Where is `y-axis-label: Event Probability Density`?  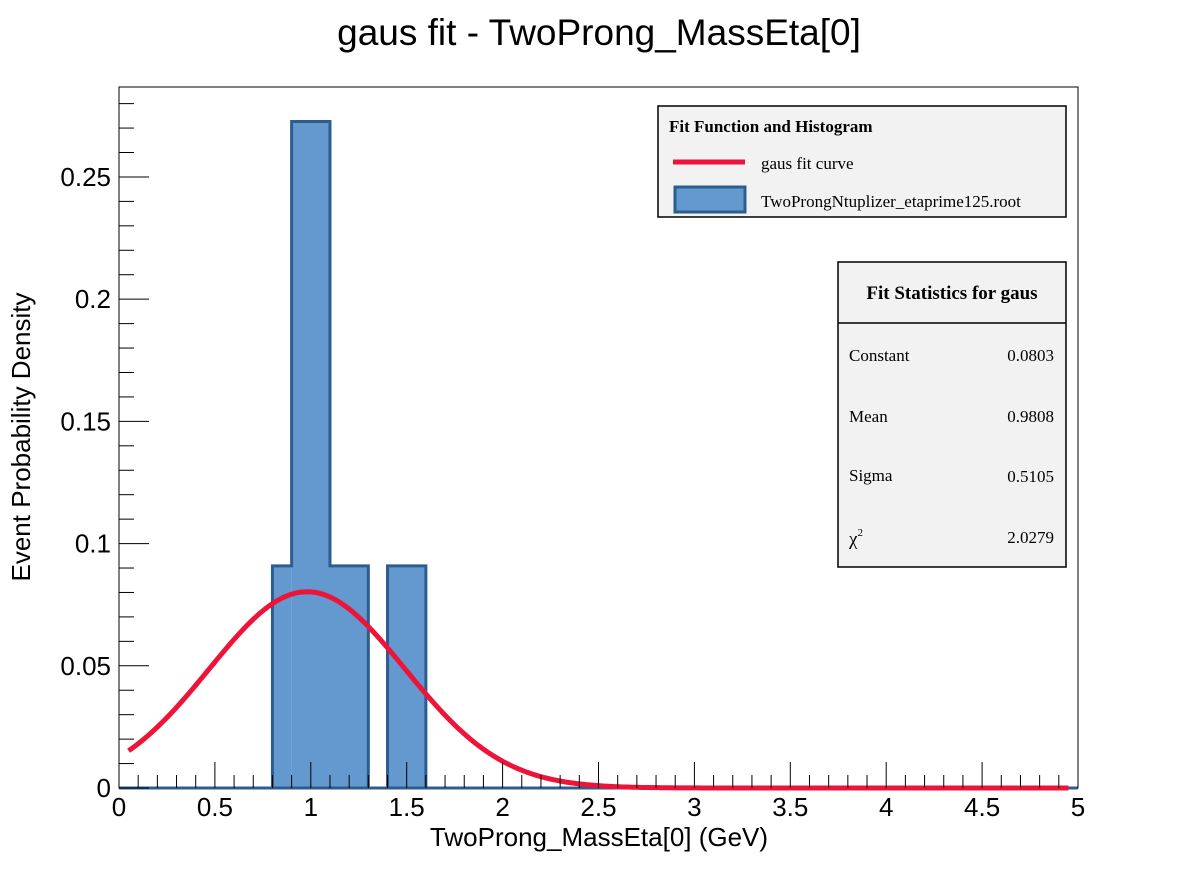 y-axis-label: Event Probability Density is located at coordinates (21, 436).